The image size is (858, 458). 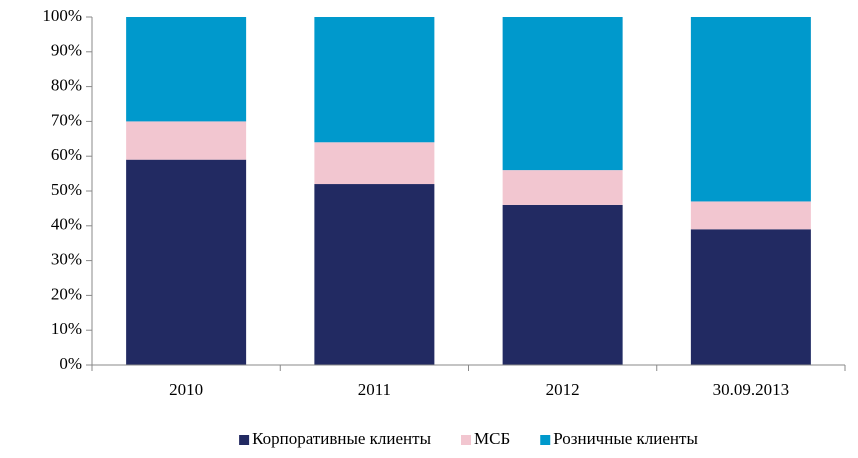 What do you see at coordinates (66, 85) in the screenshot?
I see `y-tick-label: 80%` at bounding box center [66, 85].